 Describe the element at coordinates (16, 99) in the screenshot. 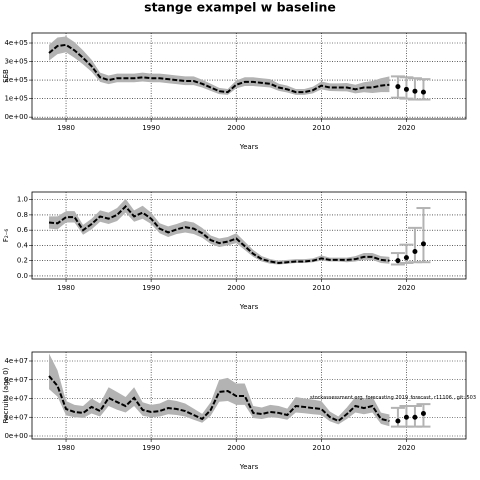

I see `y-tick-label: 1e+05` at that location.